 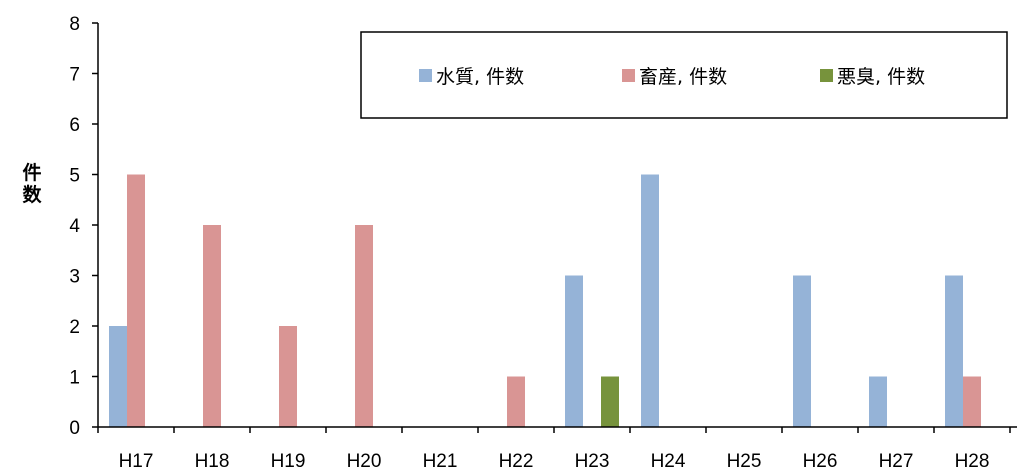 What do you see at coordinates (212, 460) in the screenshot?
I see `x-tick-label: H18` at bounding box center [212, 460].